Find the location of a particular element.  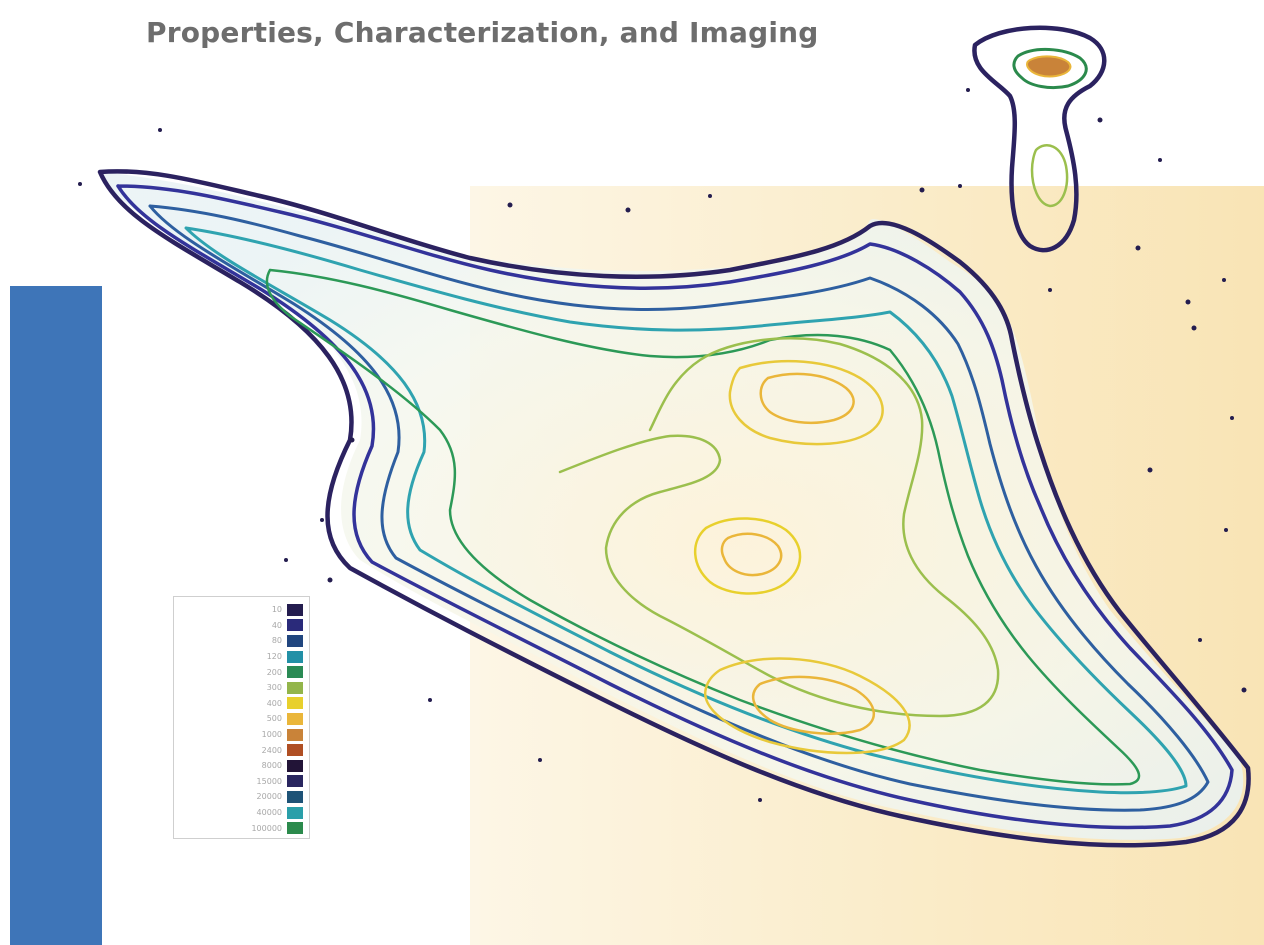

legend-label: 20000 is located at coordinates (269, 797).